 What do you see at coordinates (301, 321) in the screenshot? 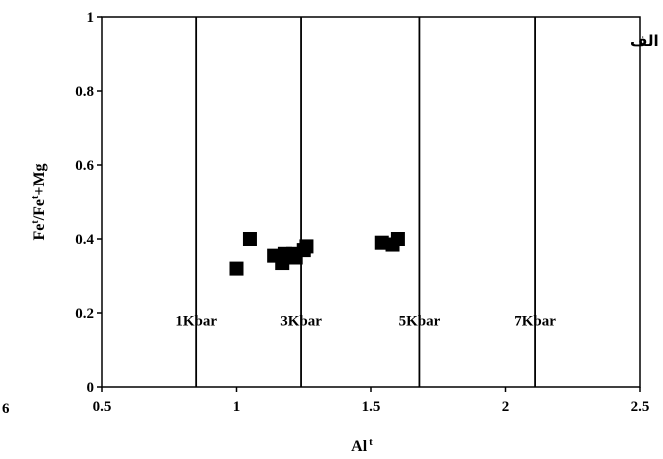
I see `isobar-label: 3Kbar` at bounding box center [301, 321].